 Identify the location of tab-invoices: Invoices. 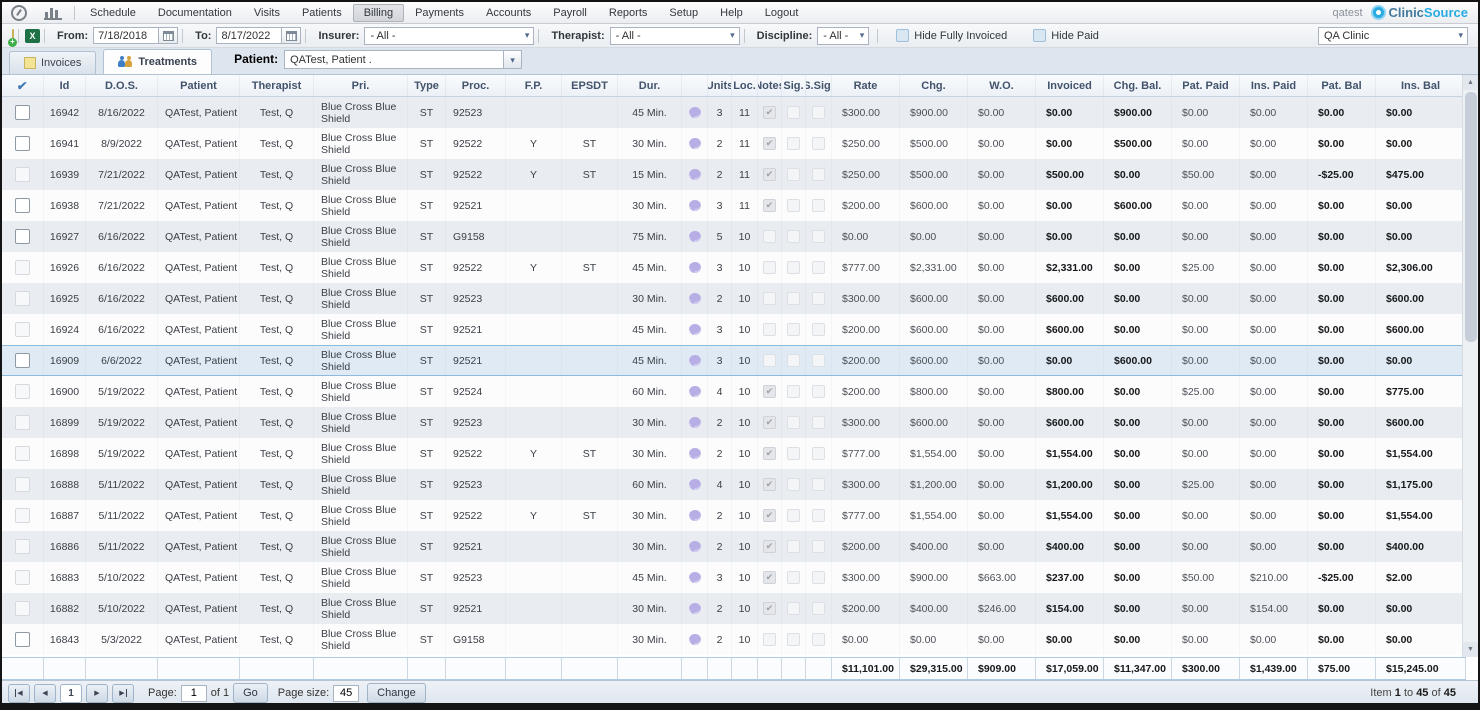
(53, 62).